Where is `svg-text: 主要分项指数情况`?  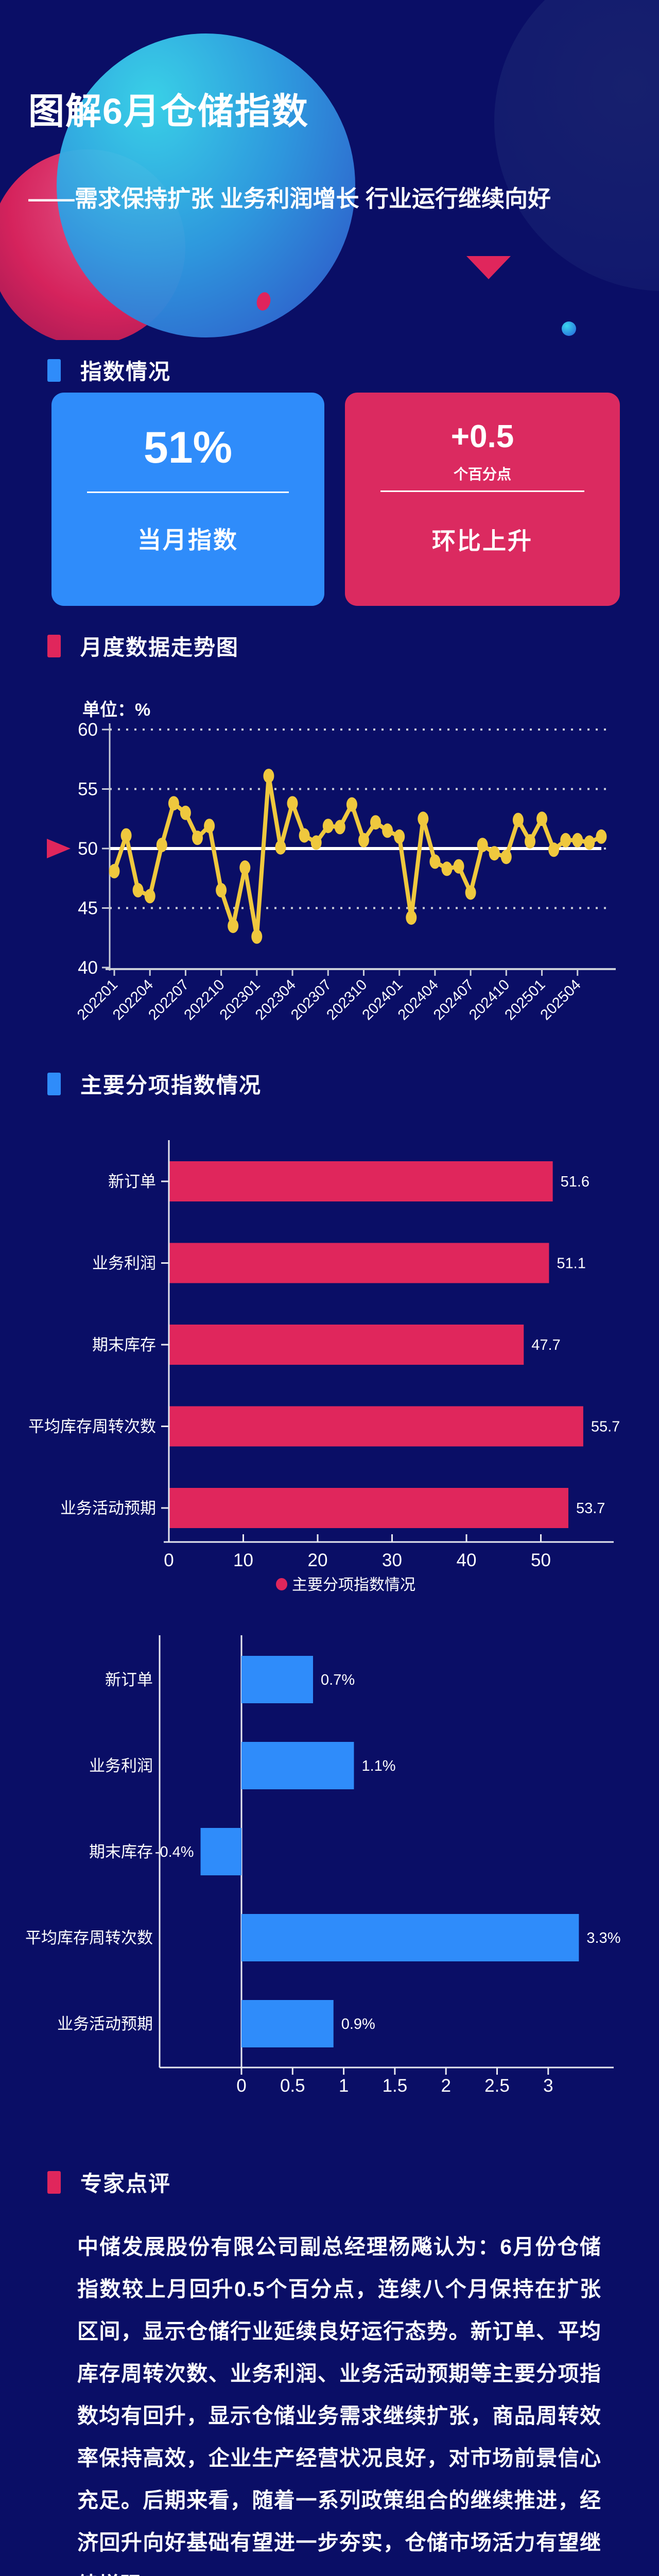 svg-text: 主要分项指数情况 is located at coordinates (354, 1585).